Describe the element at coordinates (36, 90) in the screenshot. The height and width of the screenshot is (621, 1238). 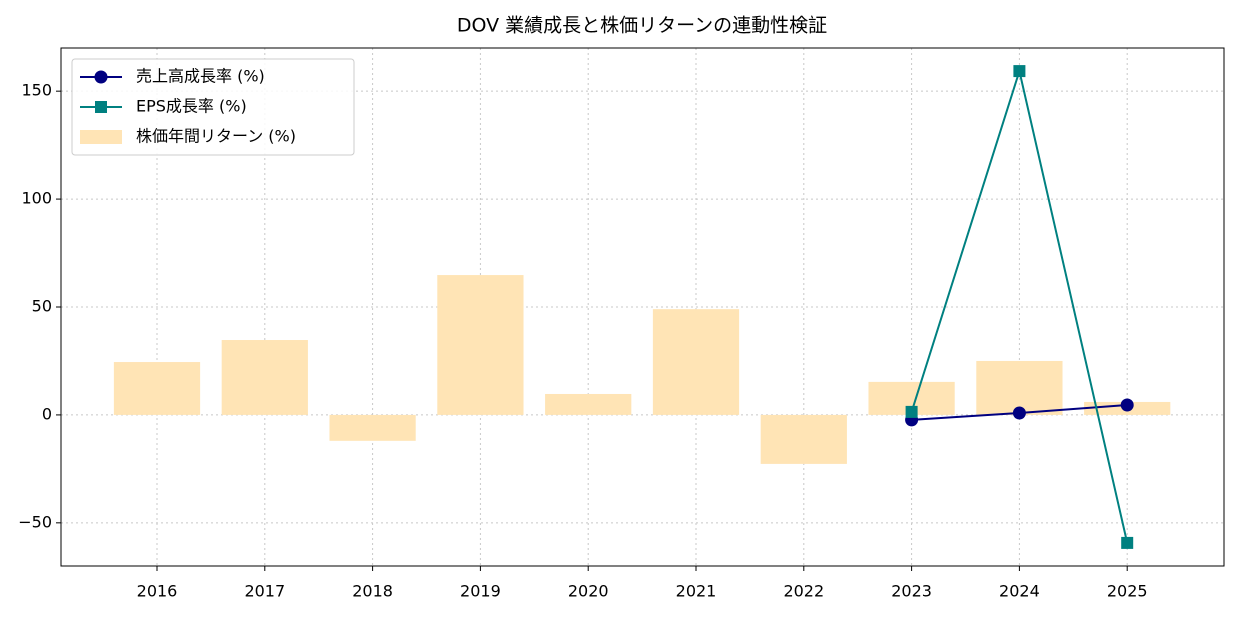
I see `y-tick-label: 150` at that location.